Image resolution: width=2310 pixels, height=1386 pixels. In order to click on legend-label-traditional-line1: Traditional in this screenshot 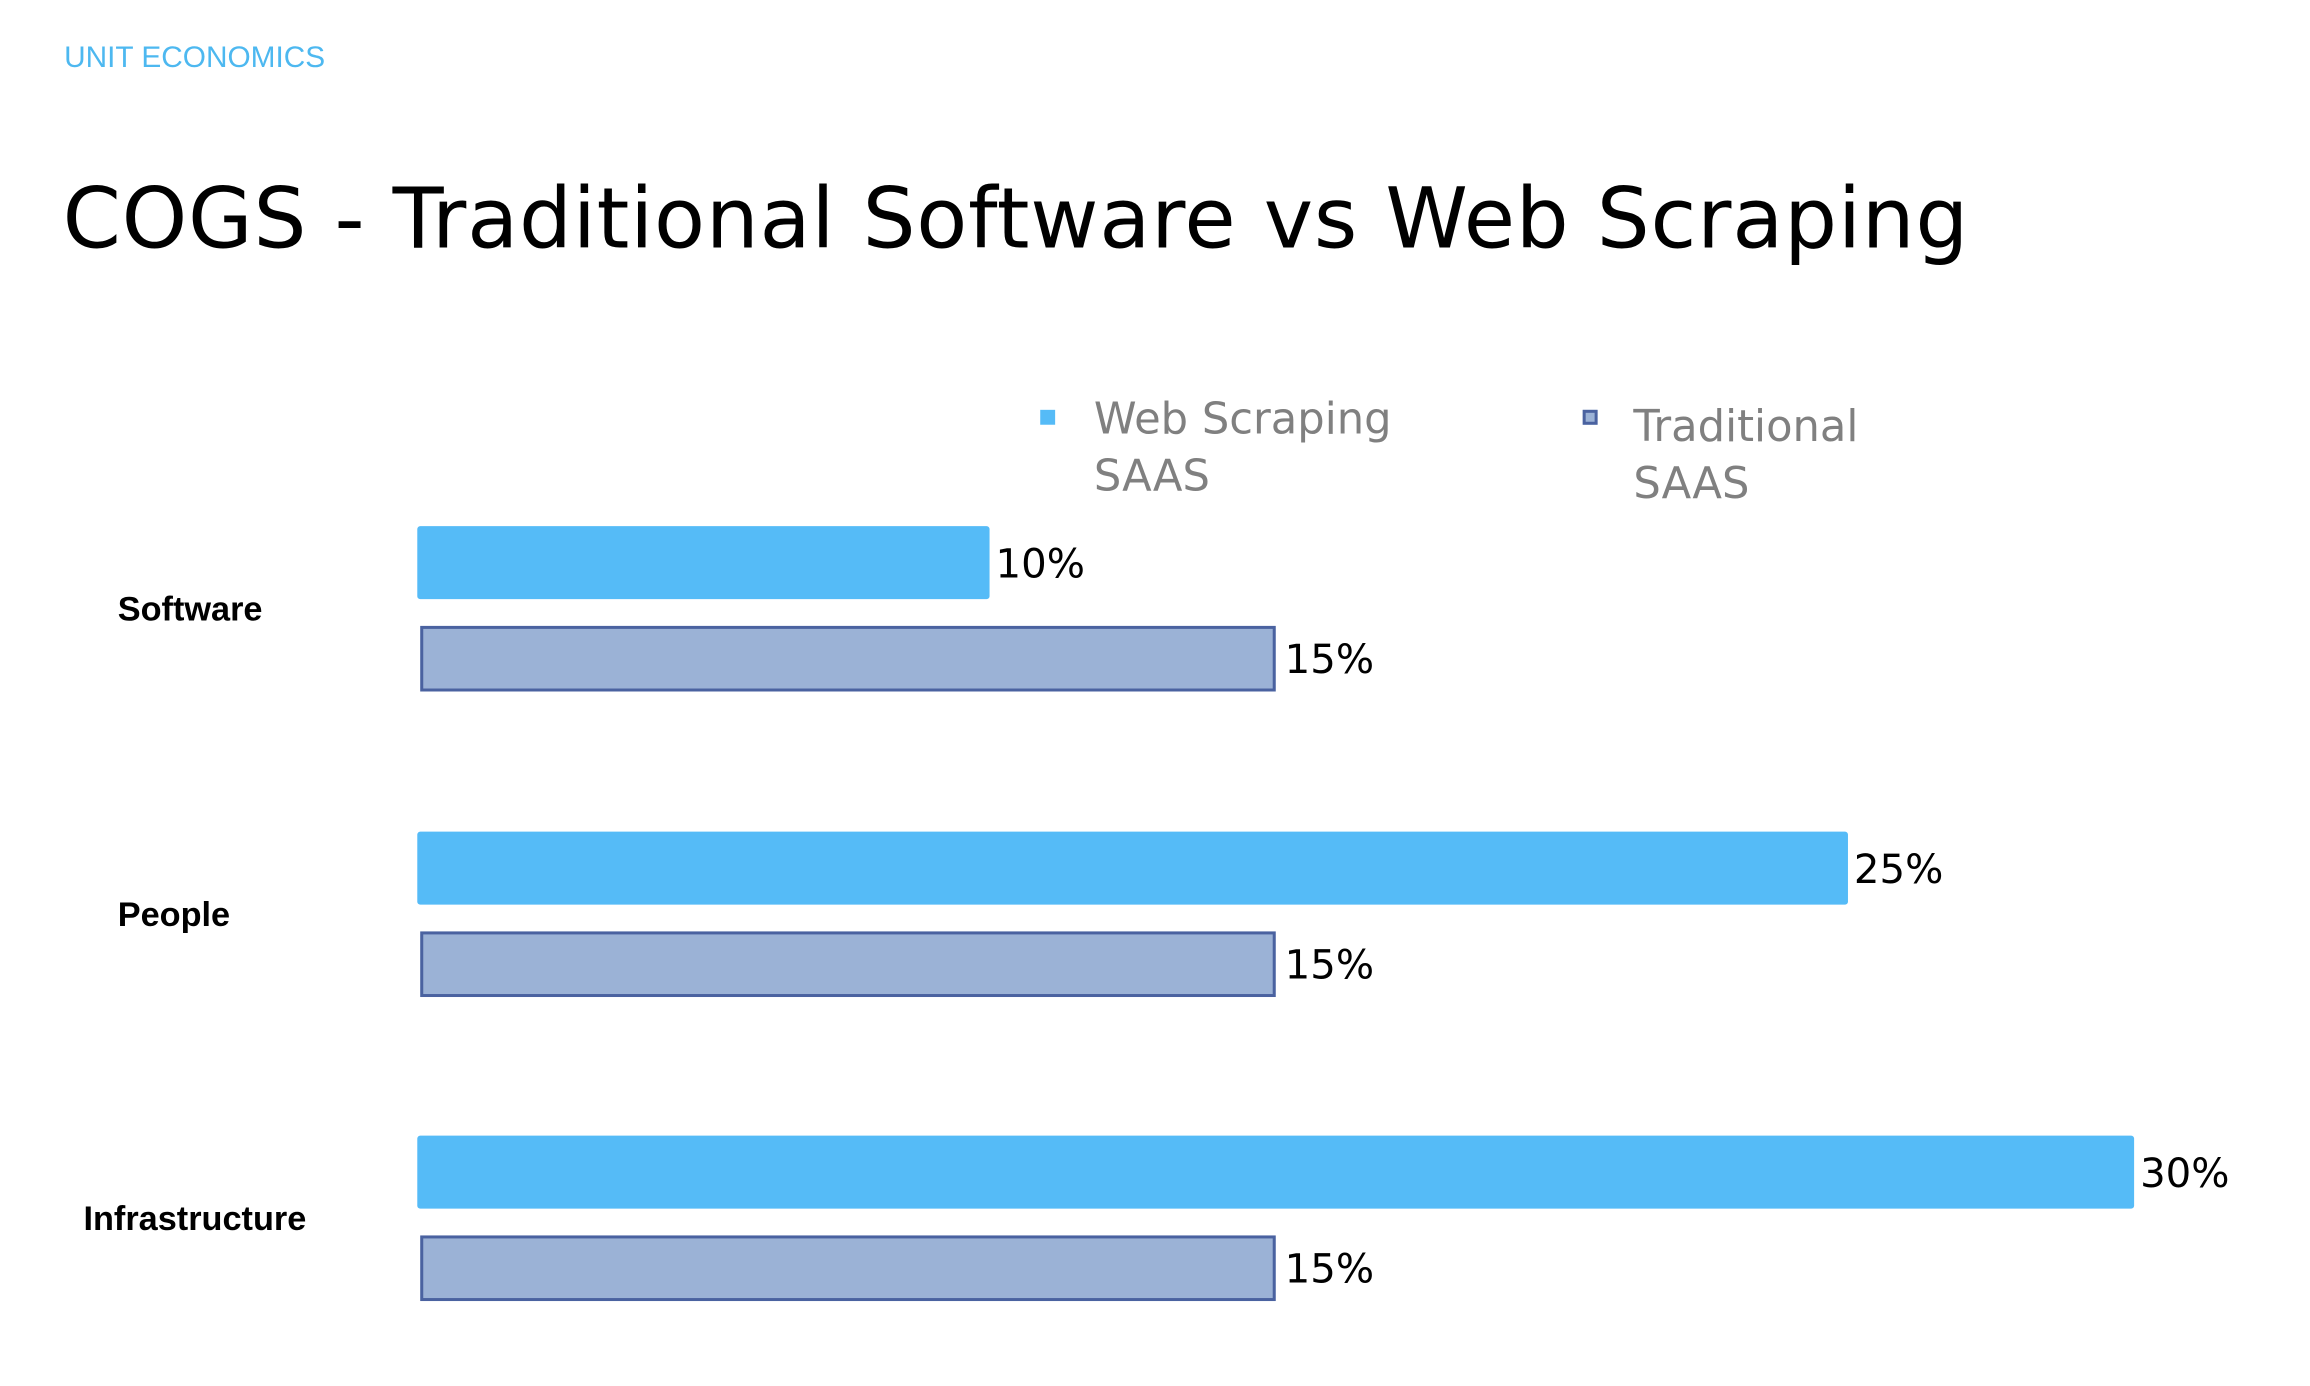, I will do `click(1746, 426)`.